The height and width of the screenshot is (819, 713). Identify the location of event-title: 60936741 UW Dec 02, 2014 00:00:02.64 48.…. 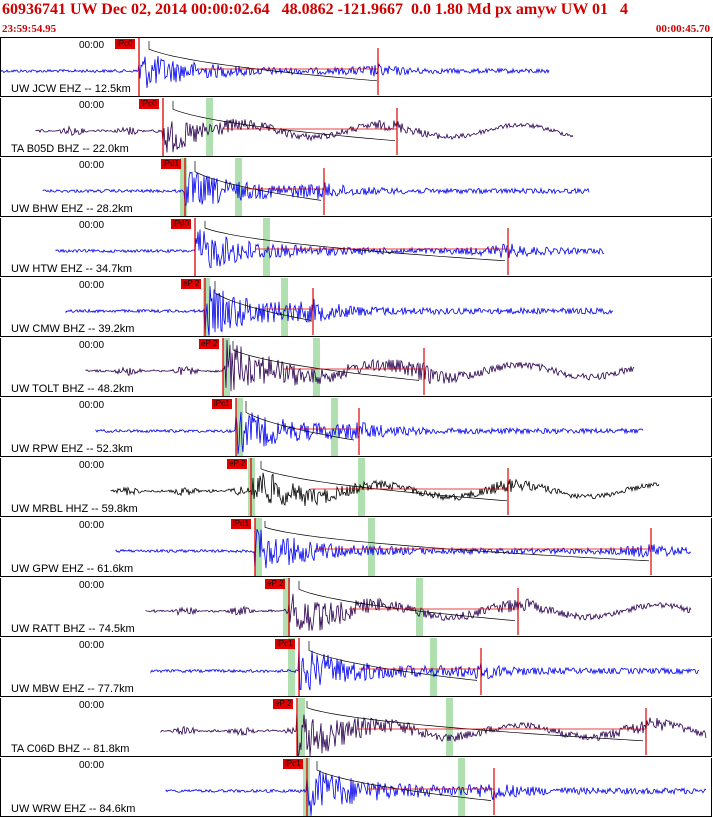
(315, 9).